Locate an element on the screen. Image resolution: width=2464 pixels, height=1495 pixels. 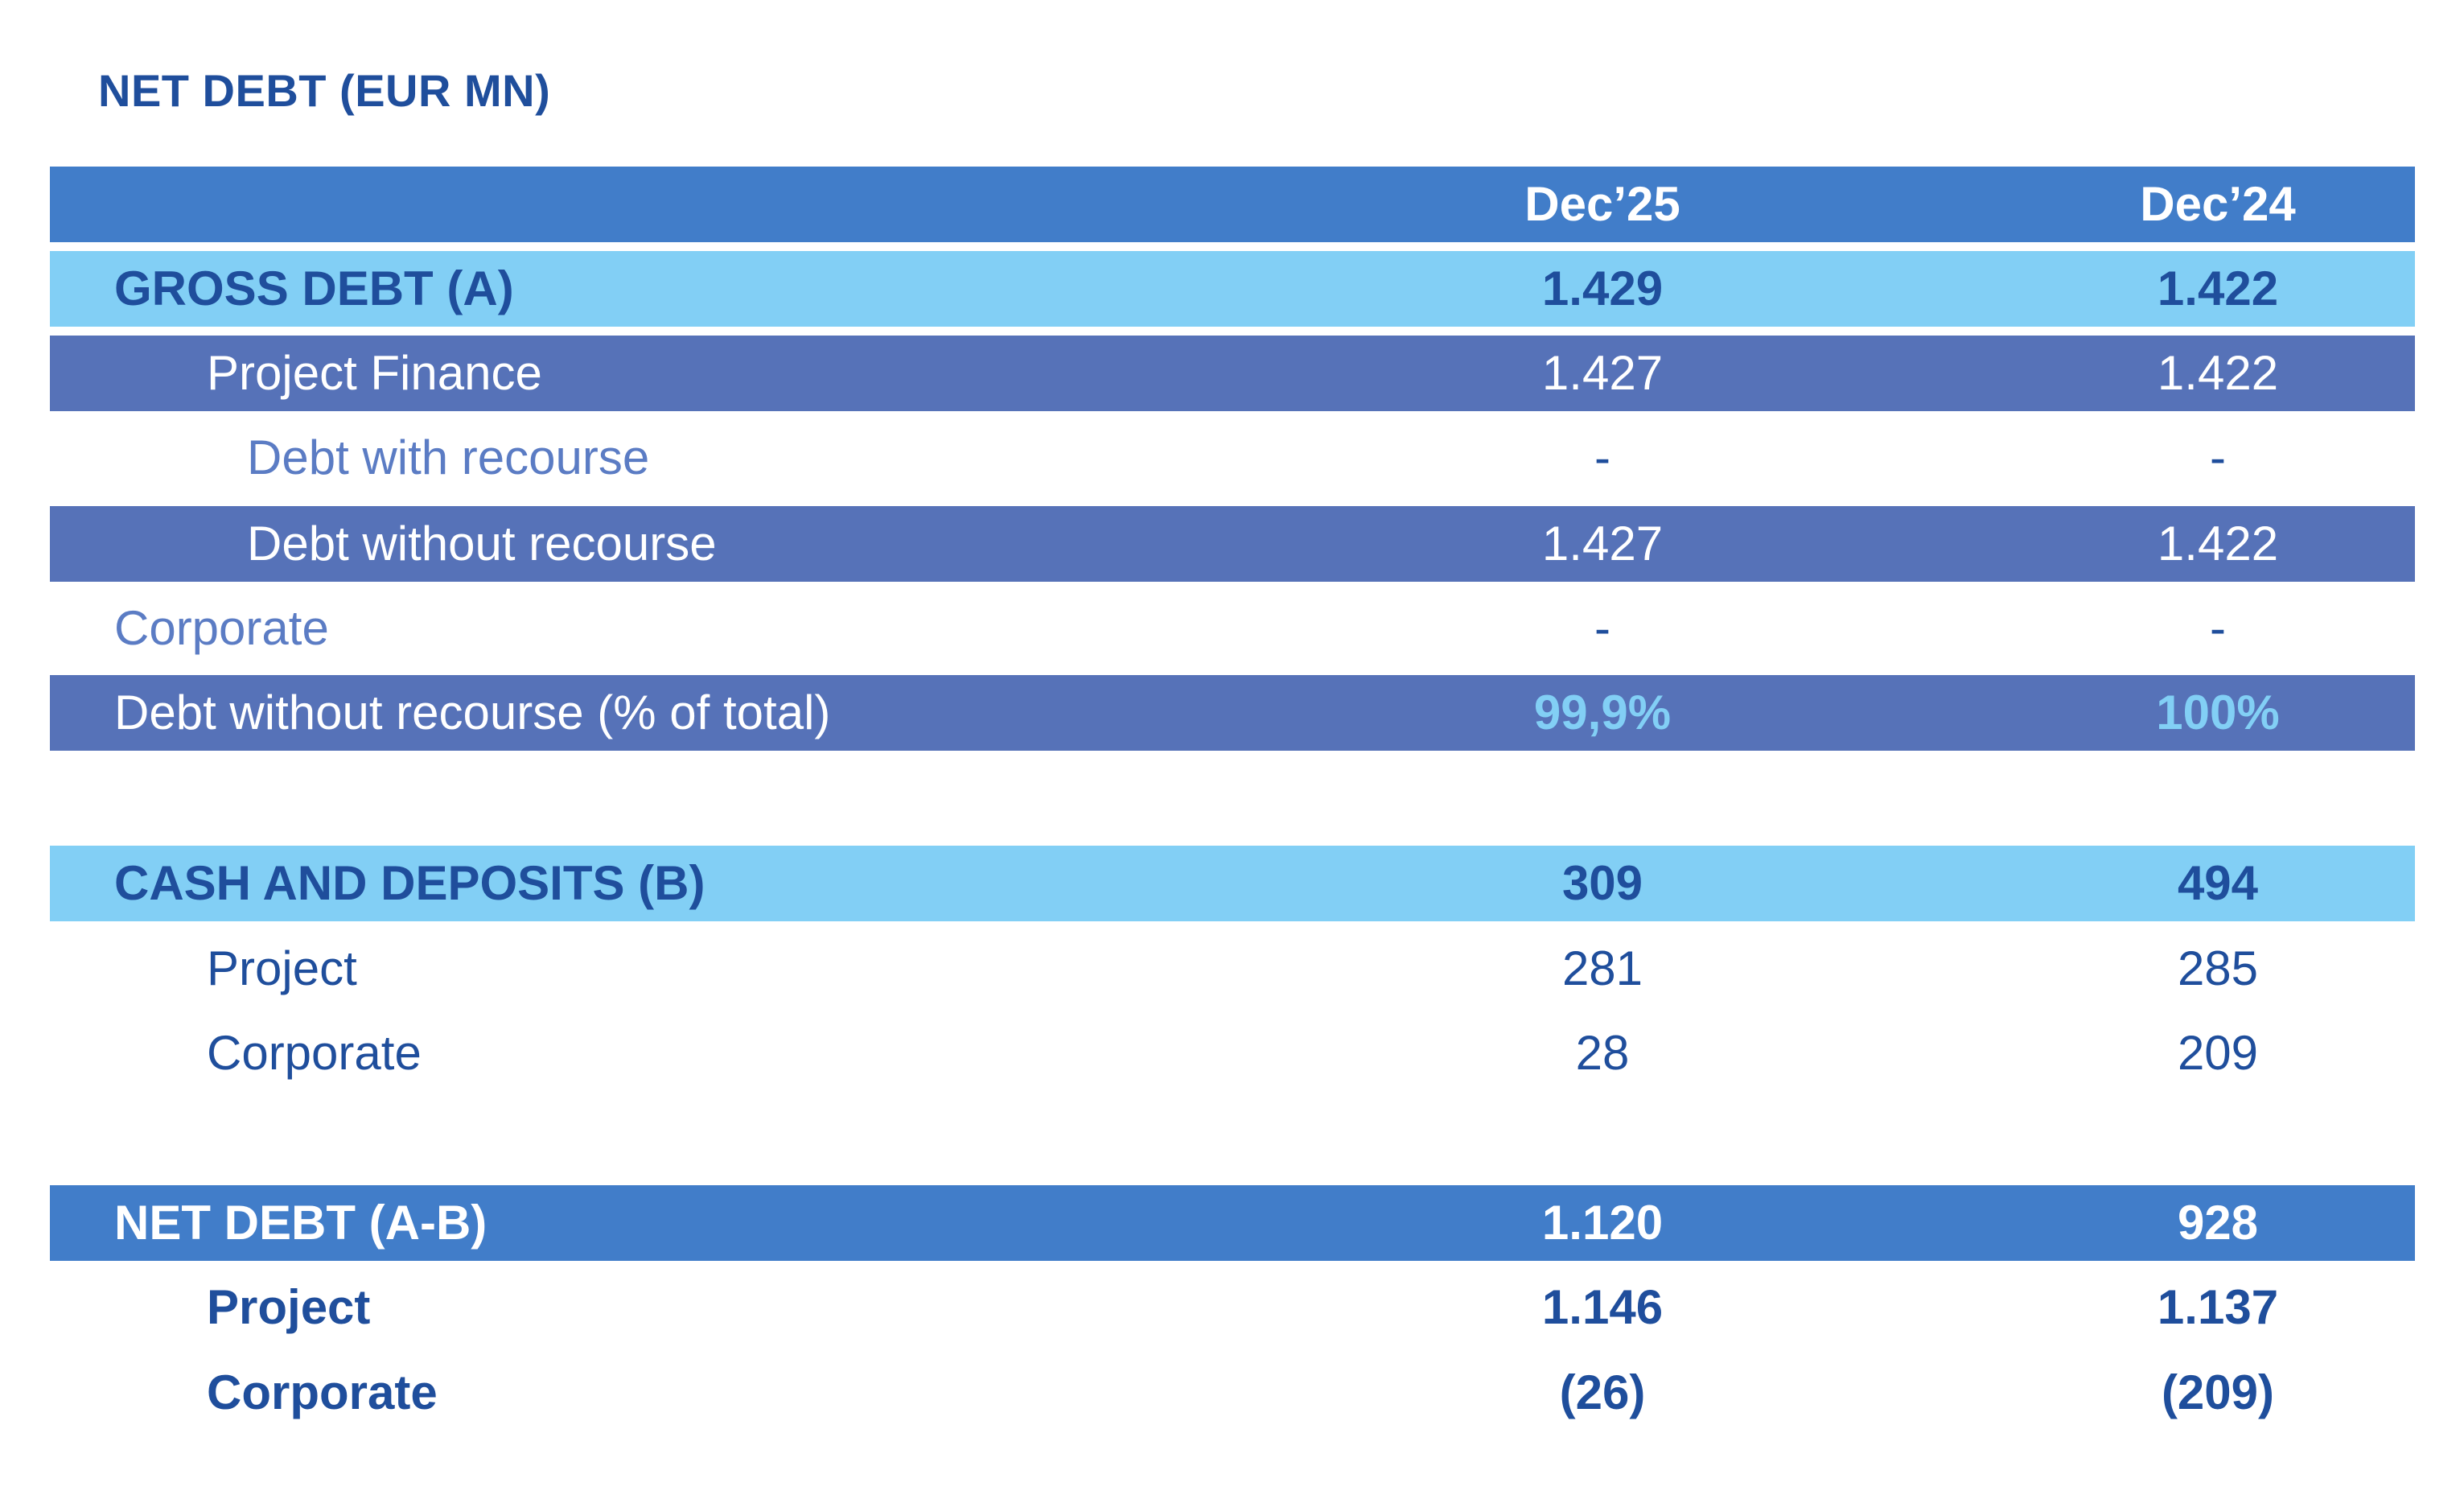
value-dec25: 1.429 is located at coordinates (1602, 288).